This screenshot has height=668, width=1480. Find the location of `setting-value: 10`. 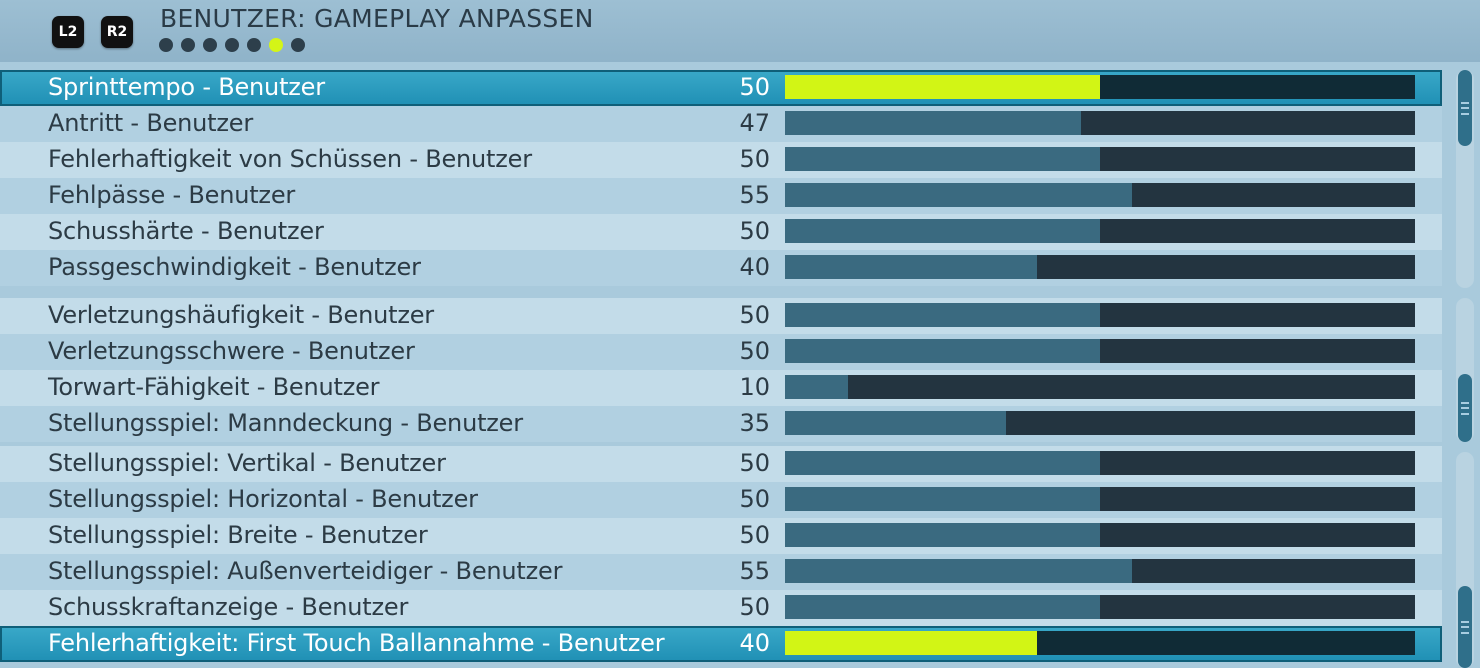

setting-value: 10 is located at coordinates (754, 387).